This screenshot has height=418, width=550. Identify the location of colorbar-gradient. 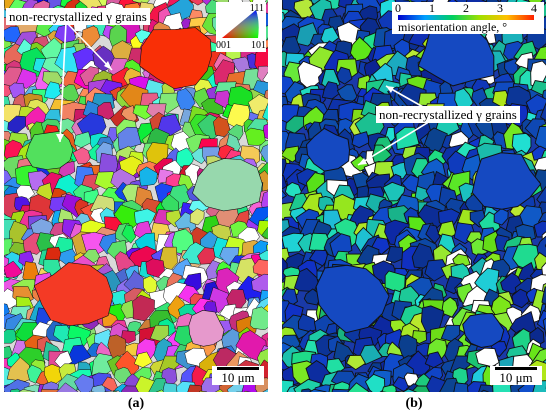
(466, 17).